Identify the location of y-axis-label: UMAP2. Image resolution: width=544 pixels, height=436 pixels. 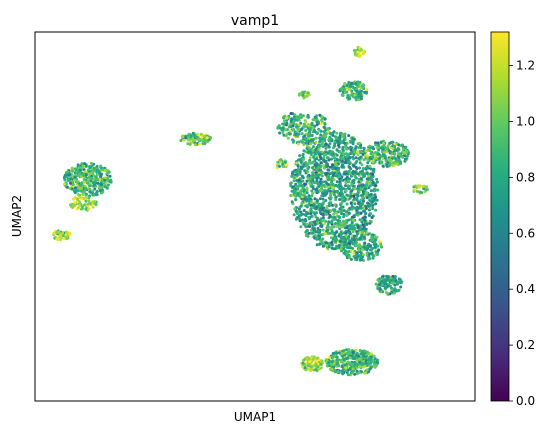
(17, 216).